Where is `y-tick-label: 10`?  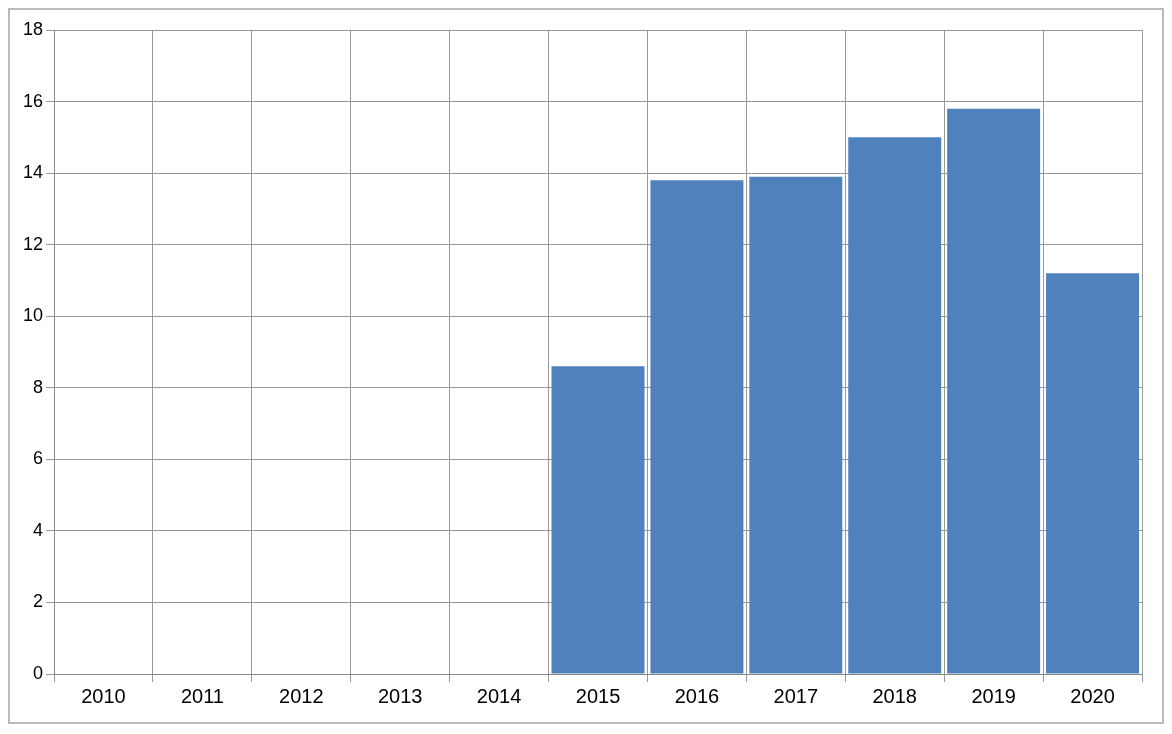 y-tick-label: 10 is located at coordinates (33, 315).